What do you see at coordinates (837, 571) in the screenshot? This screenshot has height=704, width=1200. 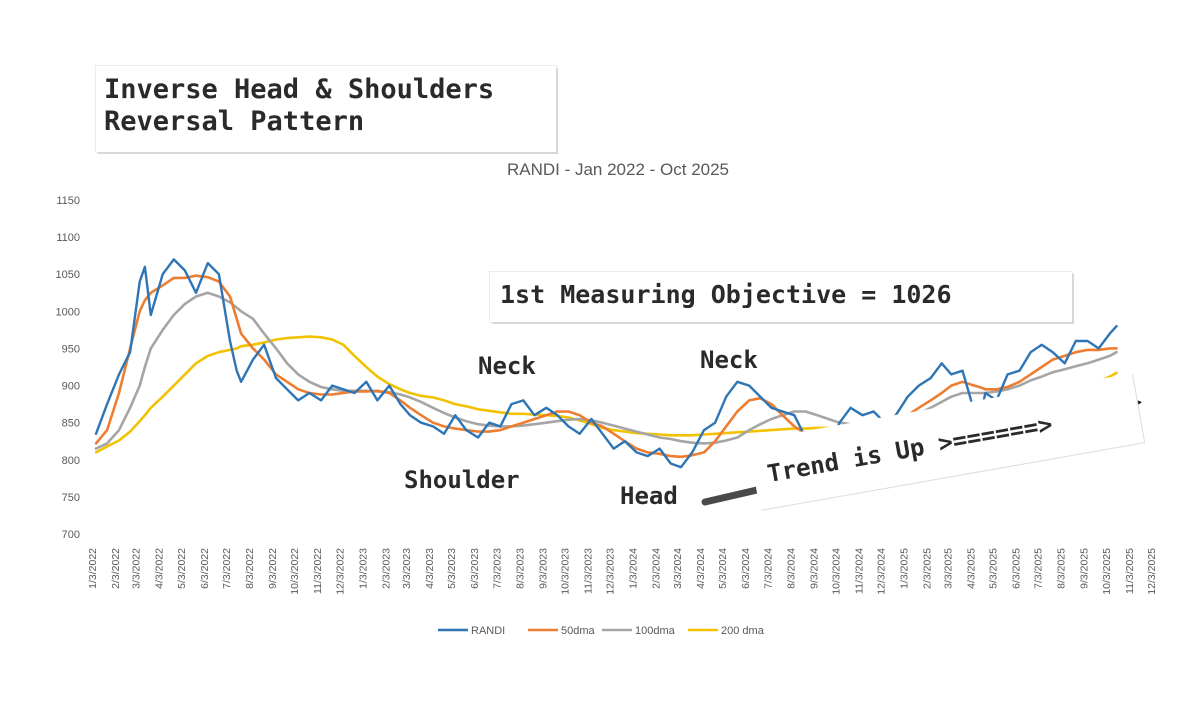 I see `x-tick-label: 10/3/2024` at bounding box center [837, 571].